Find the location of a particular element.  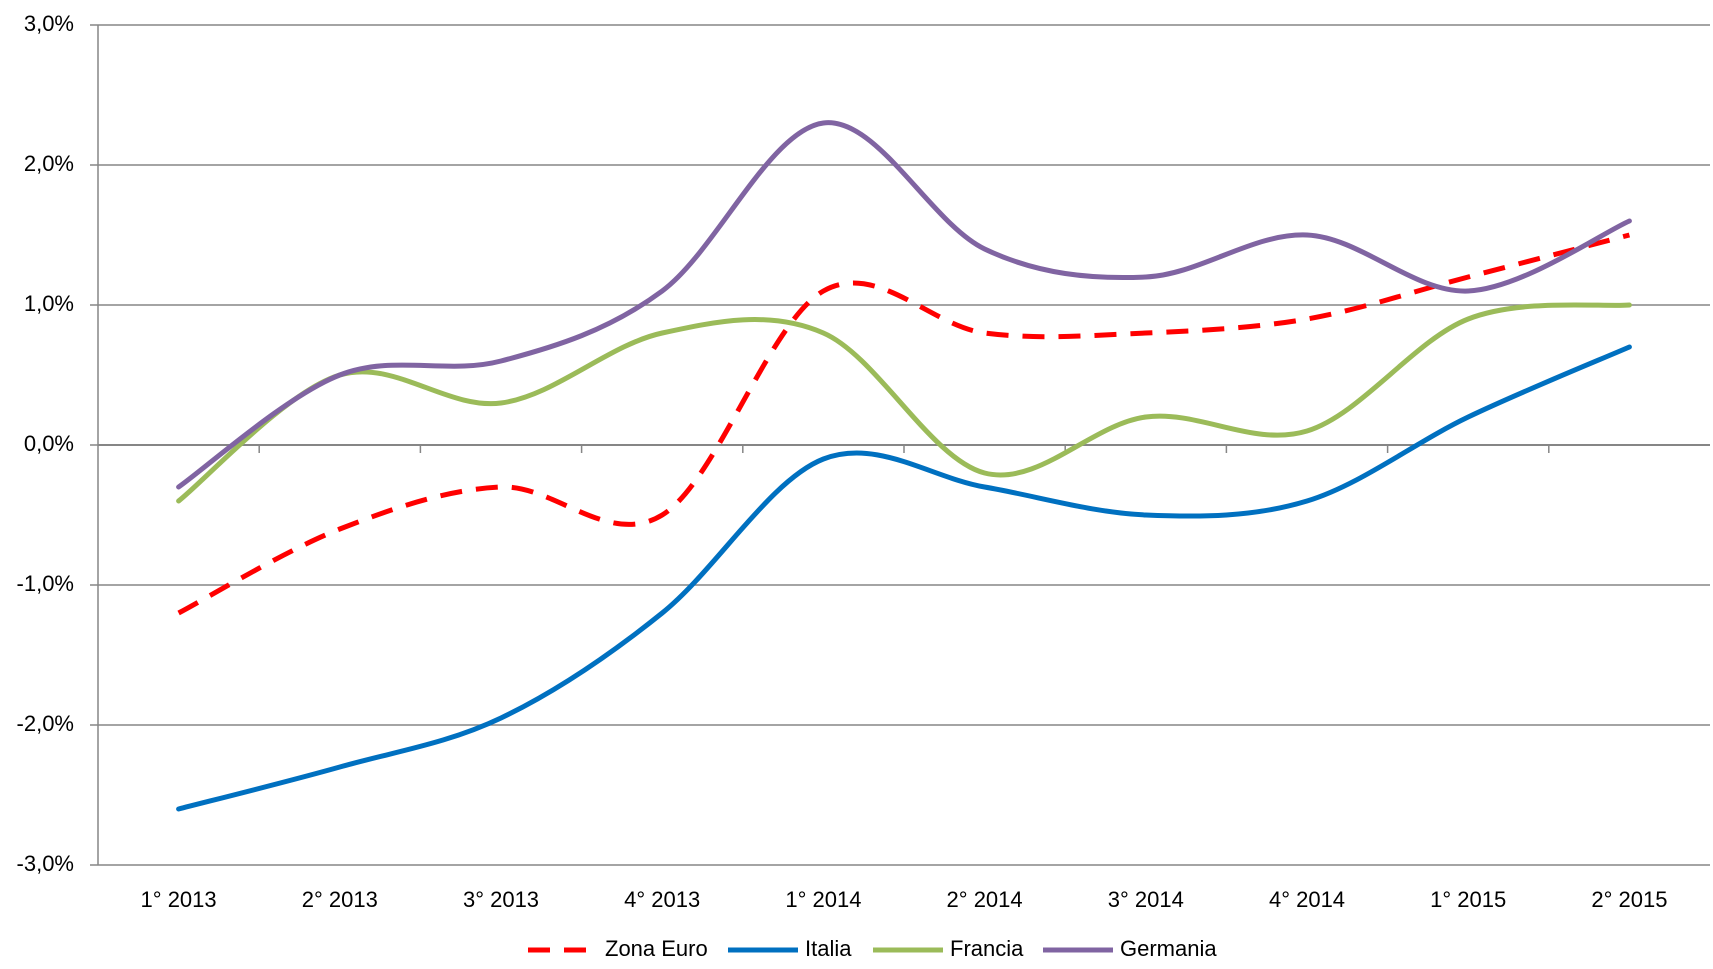

legend-label: Italia is located at coordinates (828, 948).